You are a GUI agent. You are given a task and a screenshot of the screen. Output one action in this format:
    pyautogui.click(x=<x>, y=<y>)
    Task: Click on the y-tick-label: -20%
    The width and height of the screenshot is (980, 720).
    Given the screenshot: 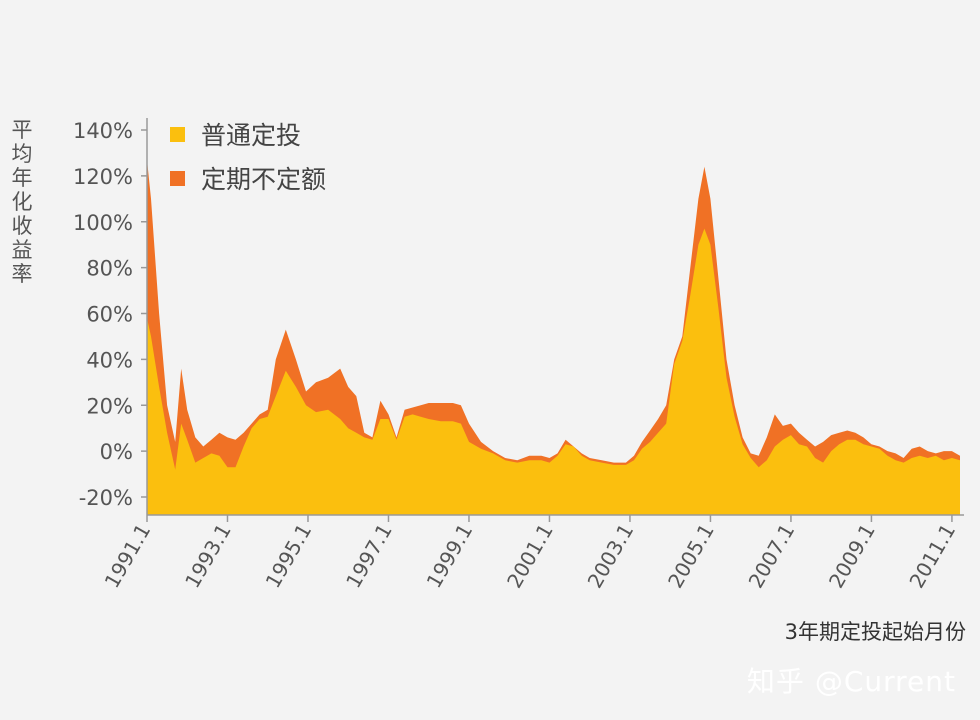 What is the action you would take?
    pyautogui.click(x=106, y=498)
    